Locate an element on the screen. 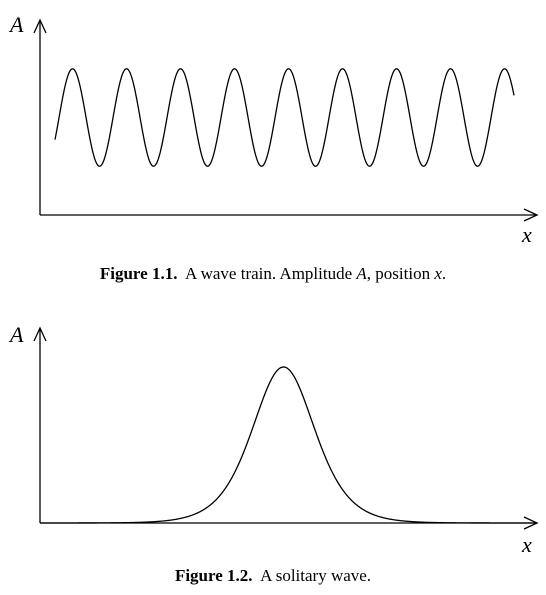 This screenshot has width=546, height=595. figure-number: Figure 1.2. is located at coordinates (213, 575).